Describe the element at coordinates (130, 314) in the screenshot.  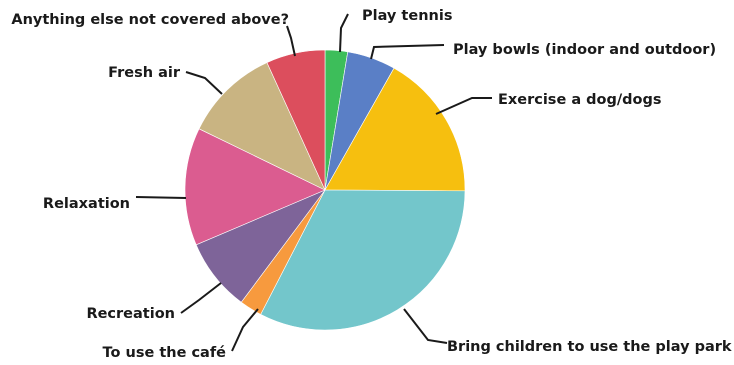
I see `slice-label-recreation: Recreation` at that location.